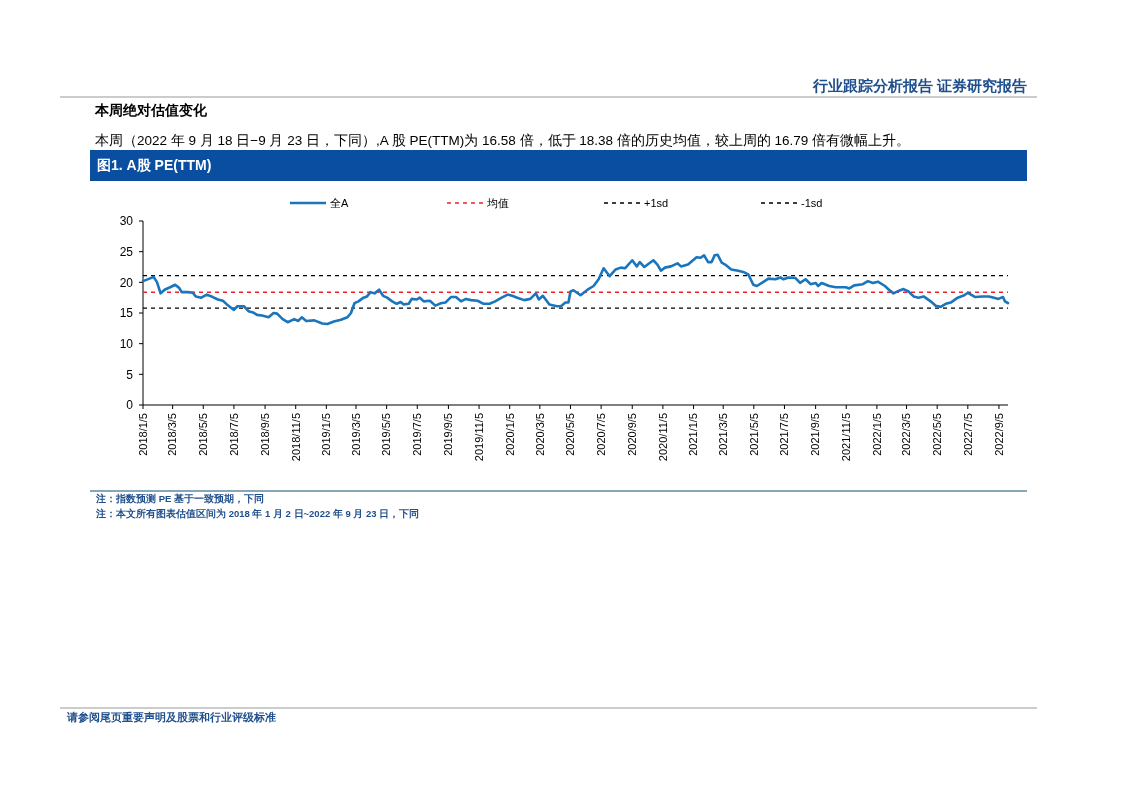 The image size is (1123, 794). I want to click on x-tick-label: 2022/3/5, so click(906, 434).